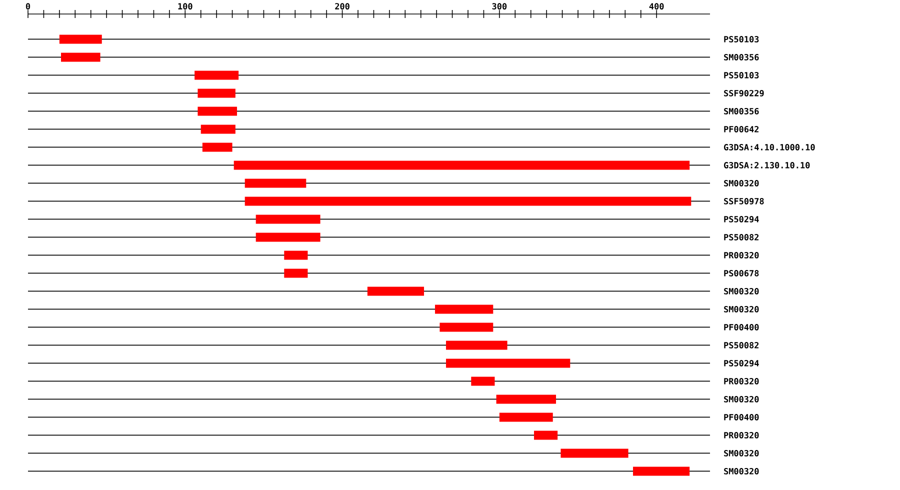 This screenshot has width=900, height=490. Describe the element at coordinates (744, 201) in the screenshot. I see `y-tick-label: SSF50978` at that location.